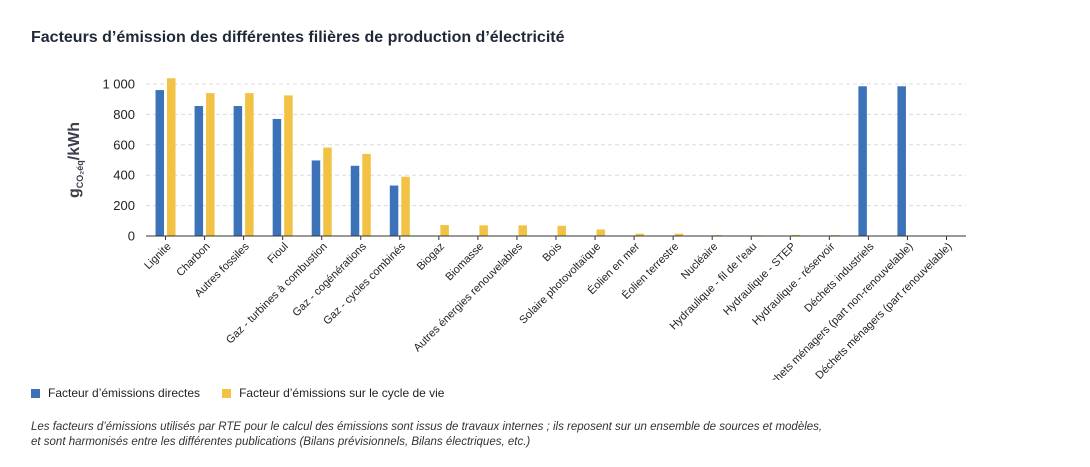 The height and width of the screenshot is (467, 1090). Describe the element at coordinates (552, 252) in the screenshot. I see `x-tick-label: Bois` at that location.